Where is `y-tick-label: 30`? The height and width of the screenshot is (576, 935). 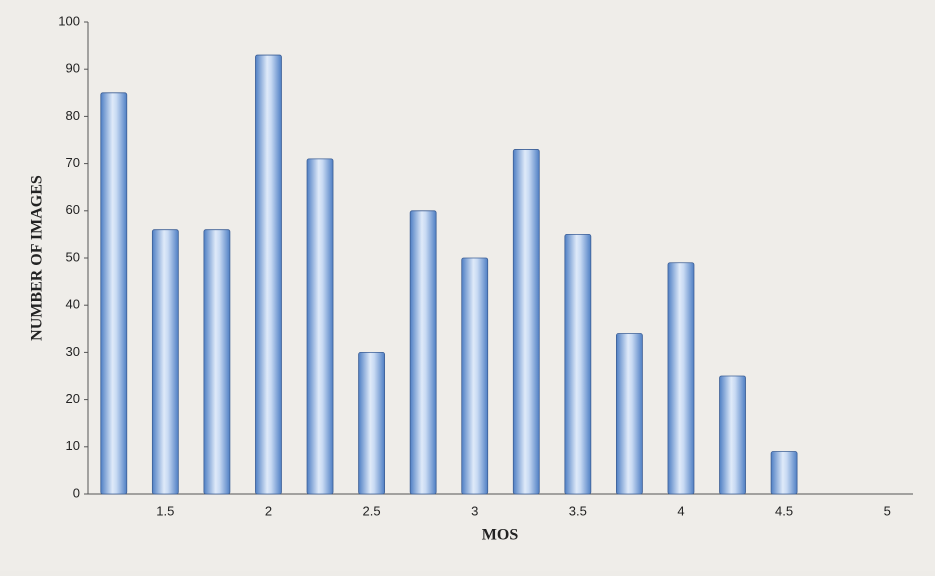 y-tick-label: 30 is located at coordinates (73, 351).